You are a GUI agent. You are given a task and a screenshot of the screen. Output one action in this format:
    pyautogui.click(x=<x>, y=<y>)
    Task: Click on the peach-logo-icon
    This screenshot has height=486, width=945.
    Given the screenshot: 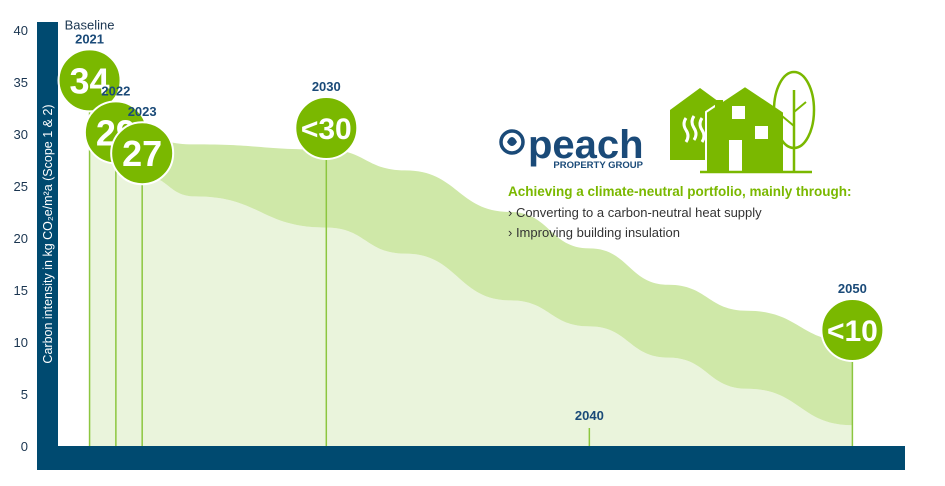 What is the action you would take?
    pyautogui.click(x=512, y=142)
    